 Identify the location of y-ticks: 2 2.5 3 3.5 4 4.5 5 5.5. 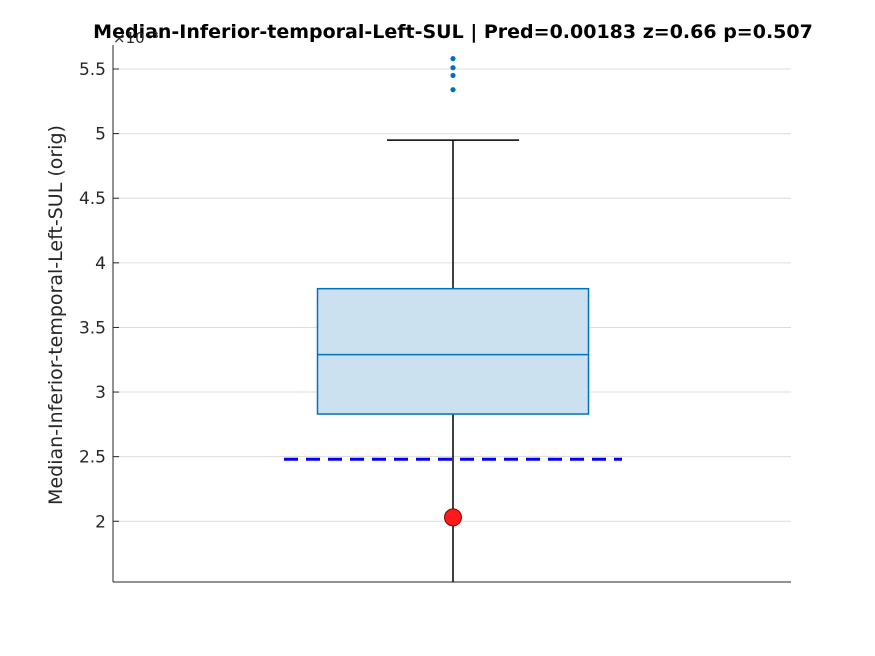
(99, 296).